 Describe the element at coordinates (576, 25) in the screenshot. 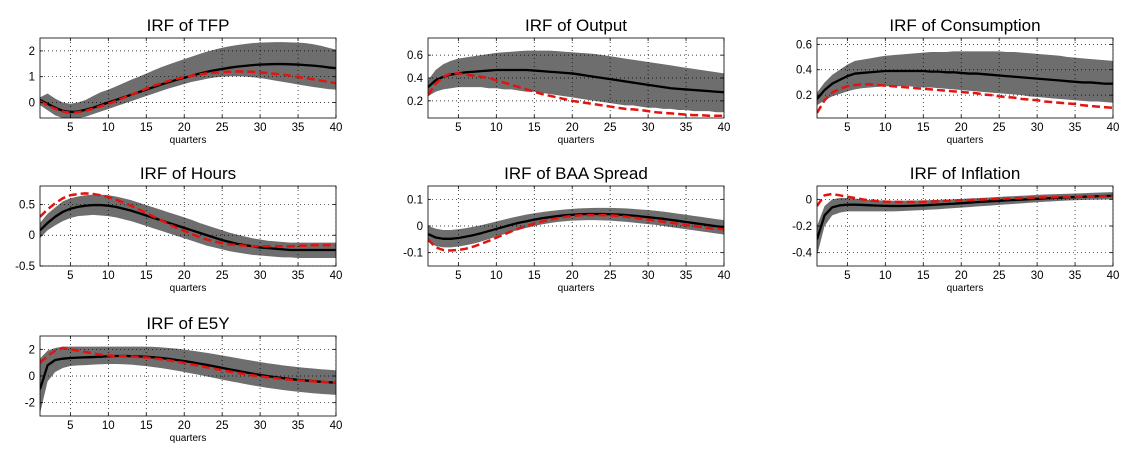

I see `panel-title: IRF of Output` at that location.